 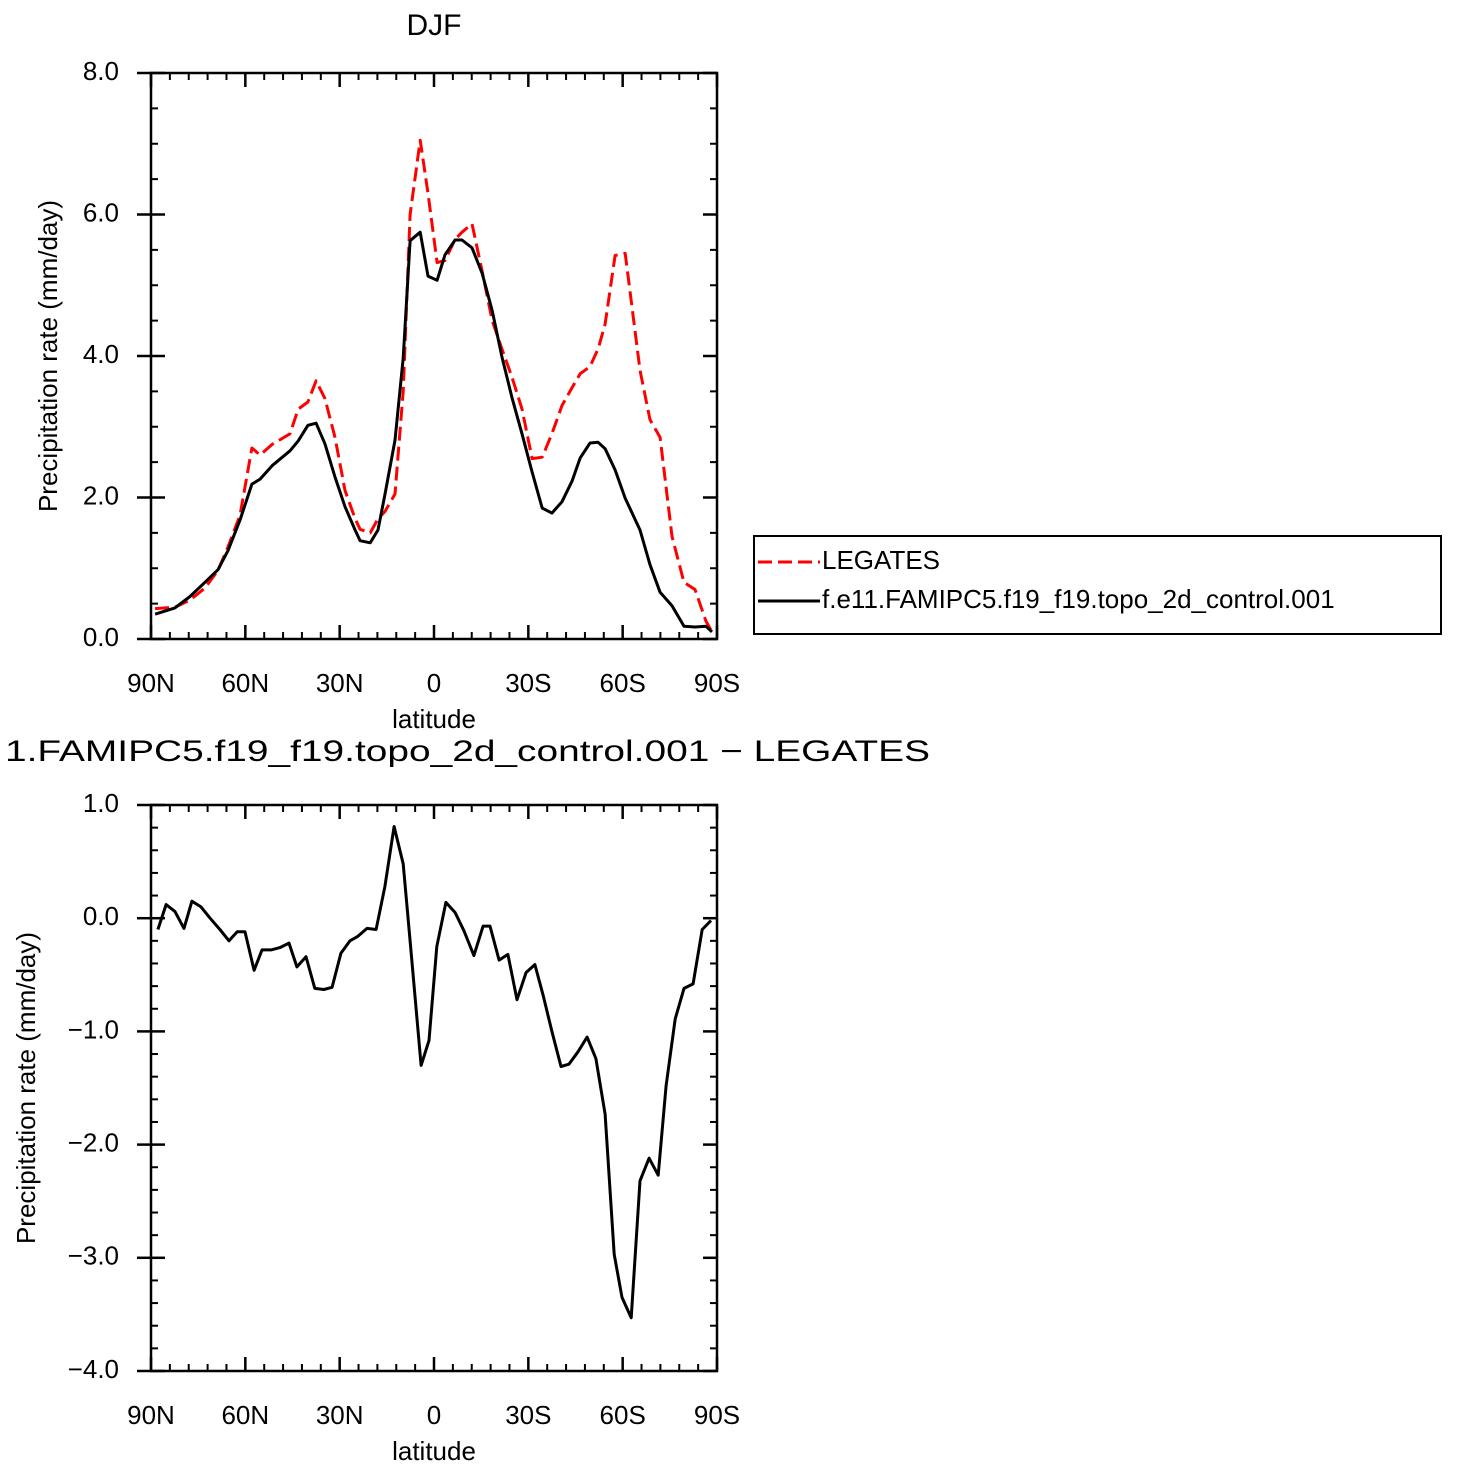 What do you see at coordinates (101, 71) in the screenshot?
I see `y-tick-label: 8.0` at bounding box center [101, 71].